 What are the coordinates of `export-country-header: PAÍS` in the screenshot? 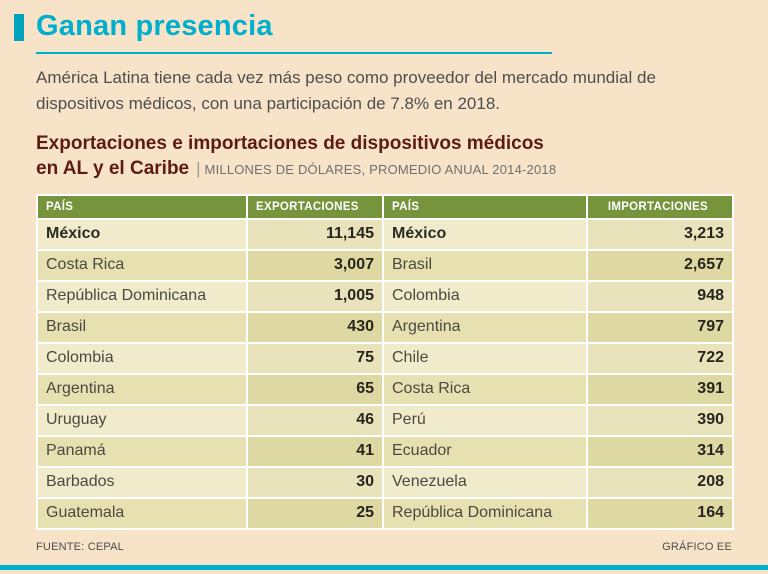 It's located at (142, 206).